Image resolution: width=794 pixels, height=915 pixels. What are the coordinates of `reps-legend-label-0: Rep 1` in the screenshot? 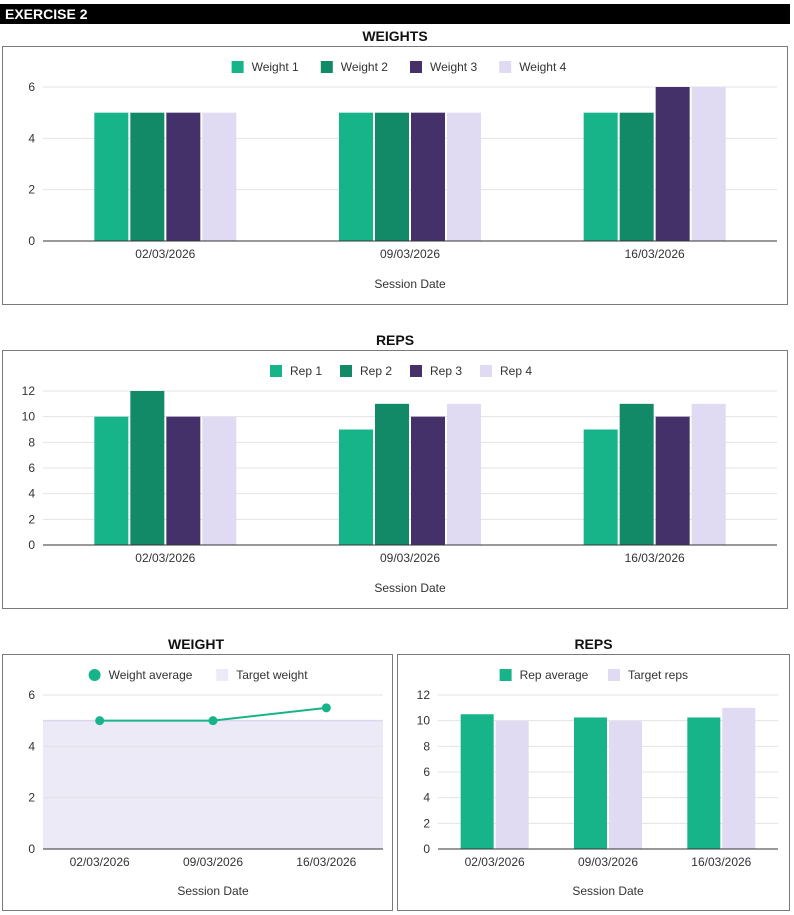 It's located at (306, 371).